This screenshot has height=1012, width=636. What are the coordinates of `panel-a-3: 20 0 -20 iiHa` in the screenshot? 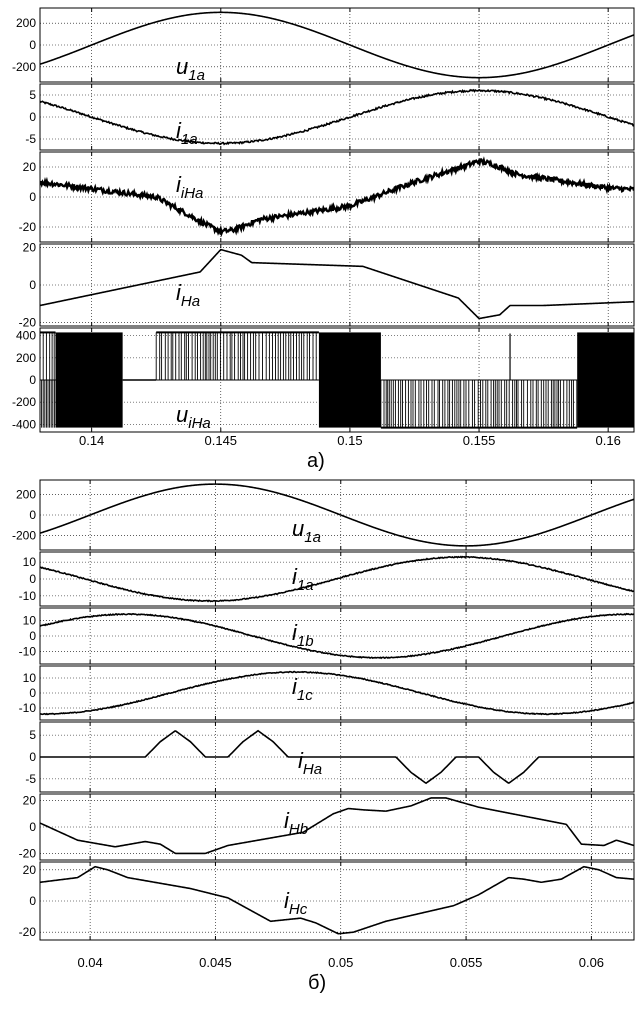 It's located at (327, 197).